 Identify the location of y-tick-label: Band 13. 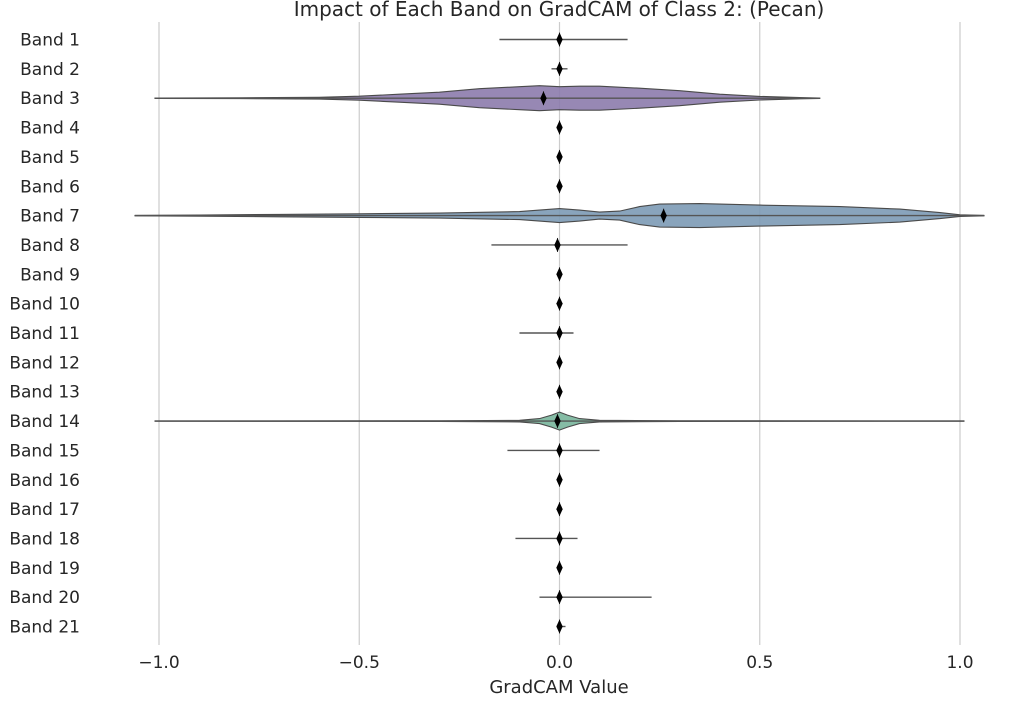
(44, 393).